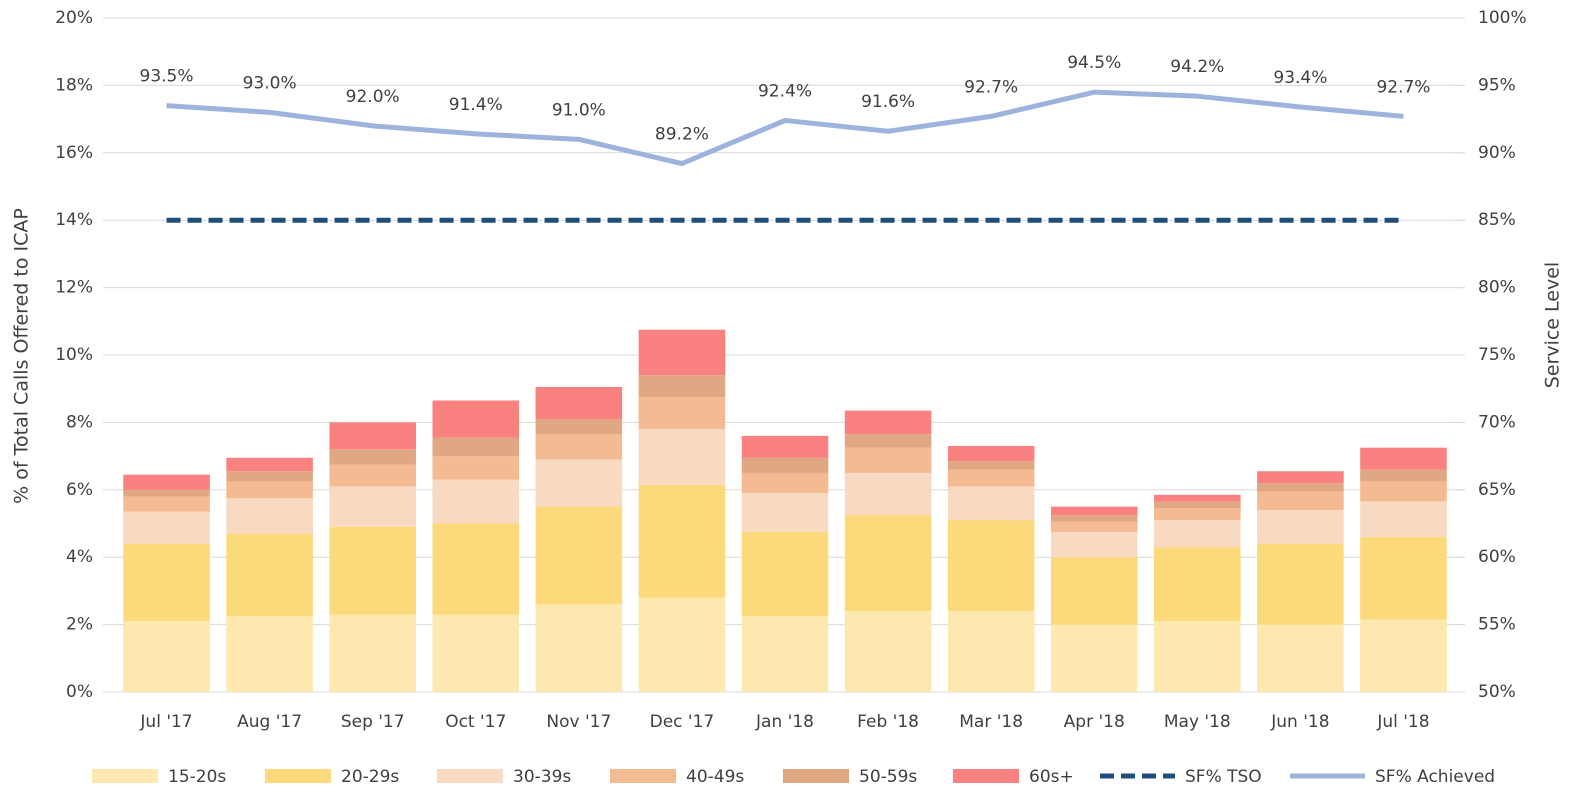 The image size is (1570, 792). What do you see at coordinates (888, 102) in the screenshot?
I see `data-label: 91.6%` at bounding box center [888, 102].